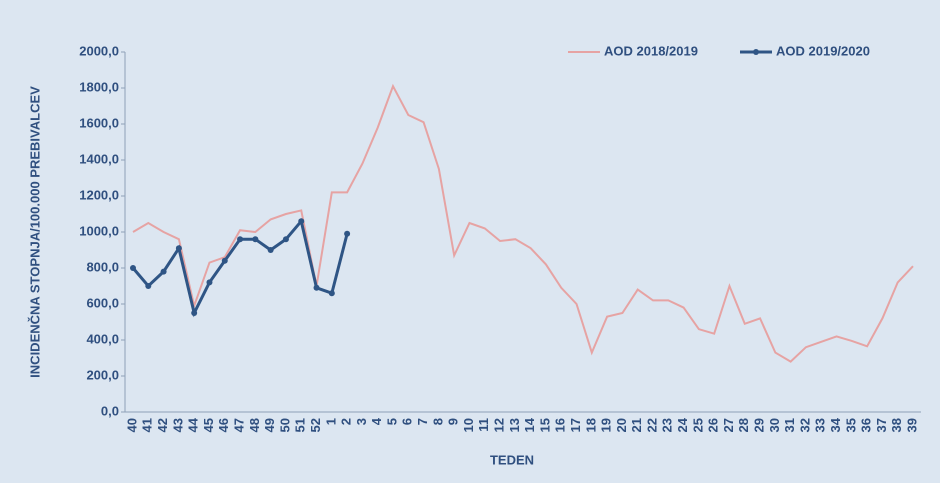 The width and height of the screenshot is (940, 483). What do you see at coordinates (254, 425) in the screenshot?
I see `x-tick-label: 48` at bounding box center [254, 425].